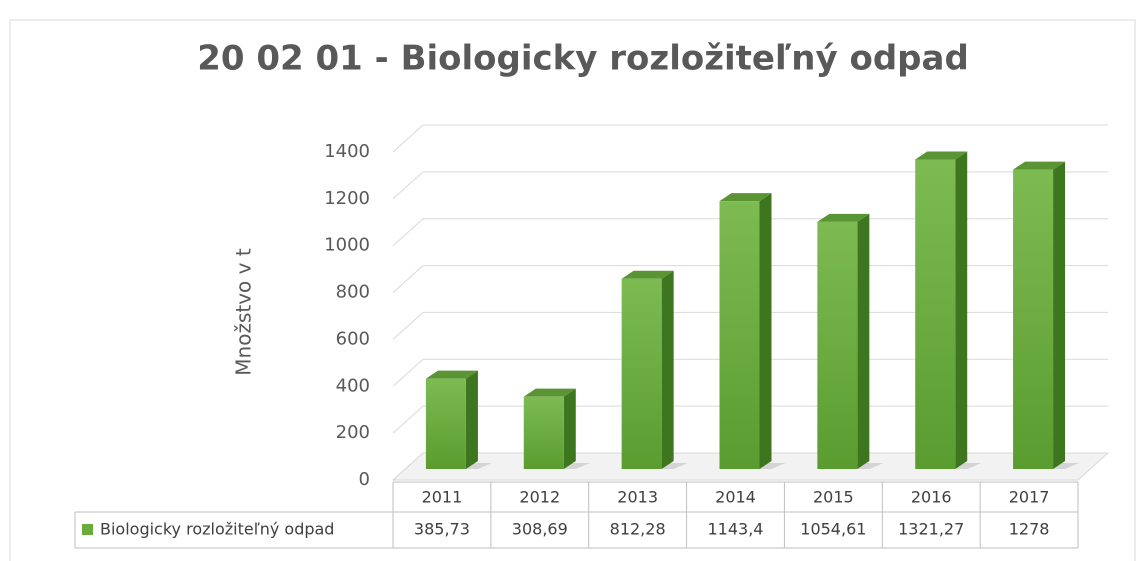 Image resolution: width=1145 pixels, height=561 pixels. I want to click on chart-title: 20 02 01 - Biologicky rozložiteľný odpad, so click(583, 59).